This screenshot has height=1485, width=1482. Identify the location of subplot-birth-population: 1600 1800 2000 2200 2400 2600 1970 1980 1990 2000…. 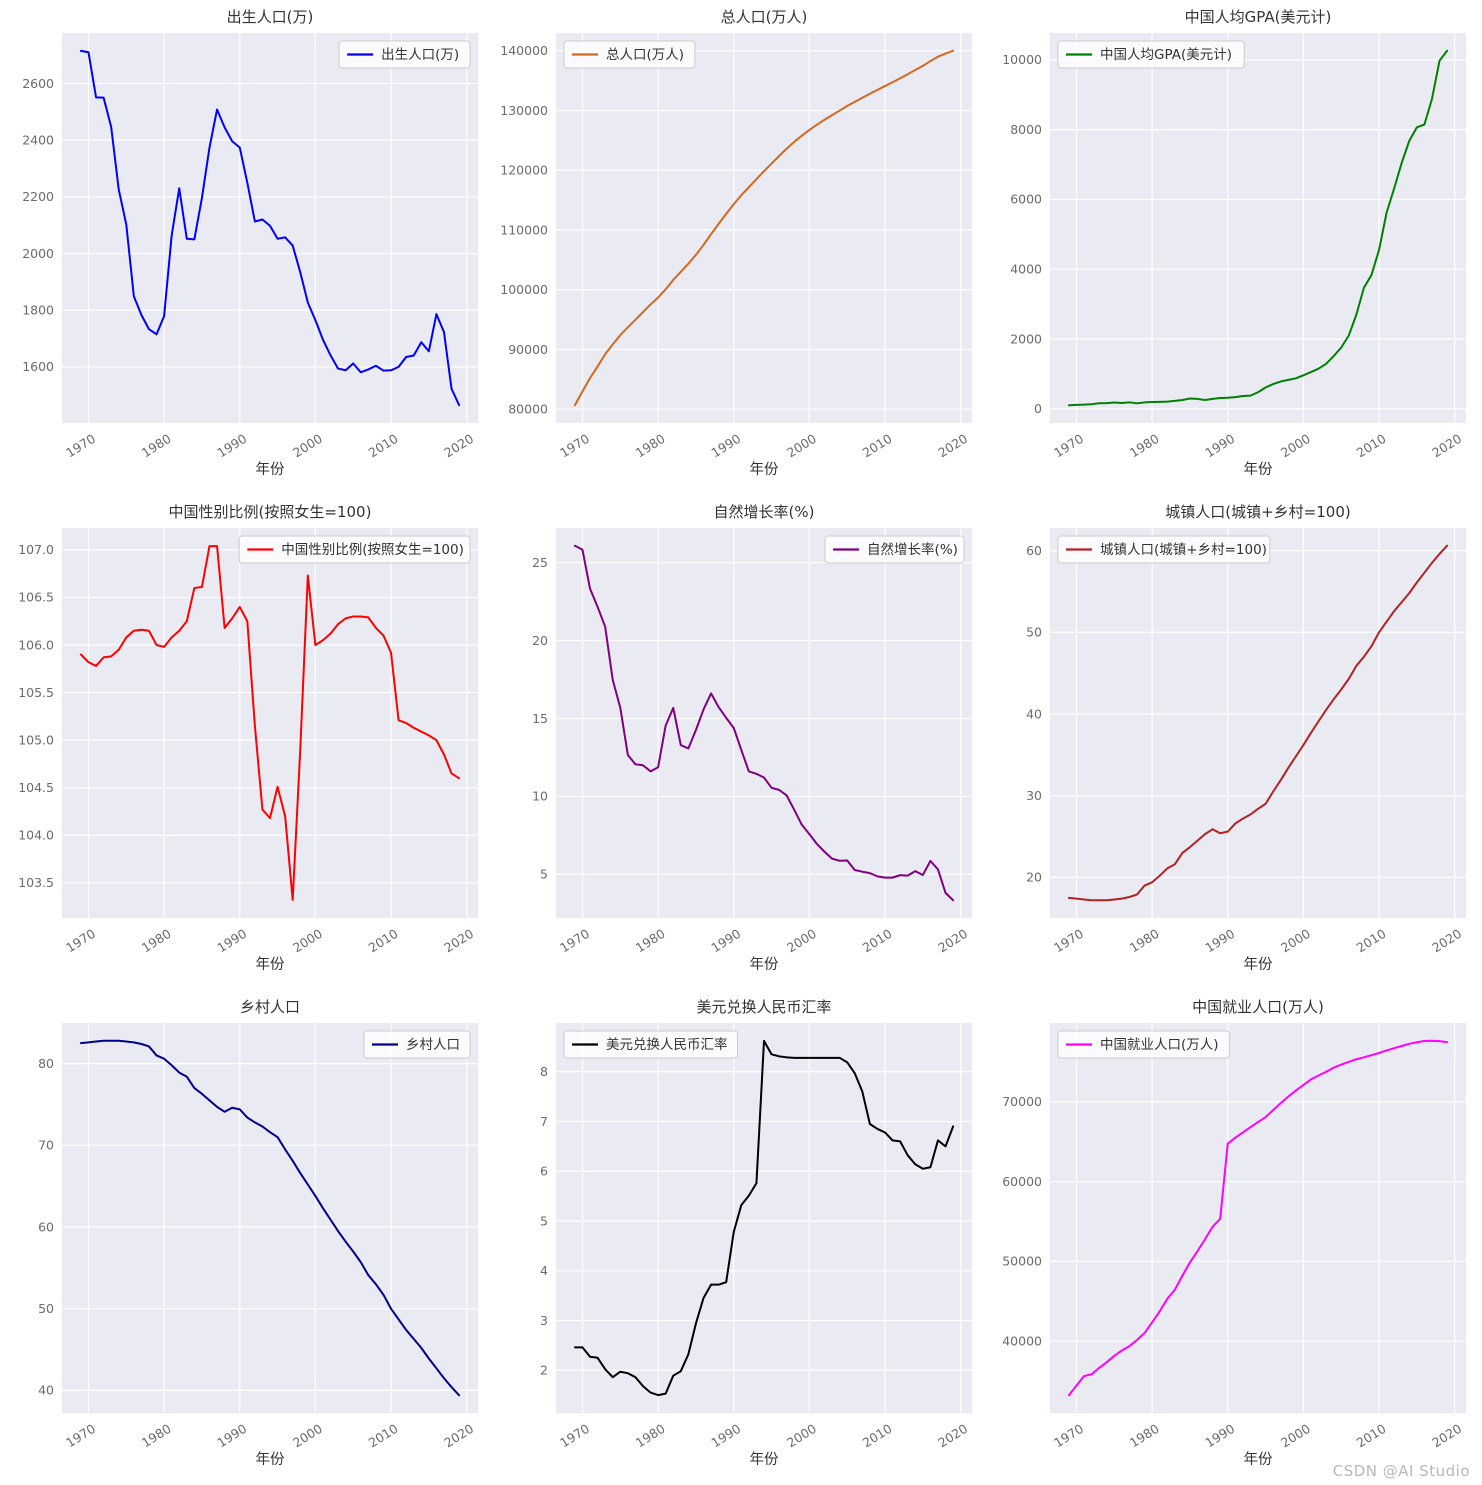
(247, 247).